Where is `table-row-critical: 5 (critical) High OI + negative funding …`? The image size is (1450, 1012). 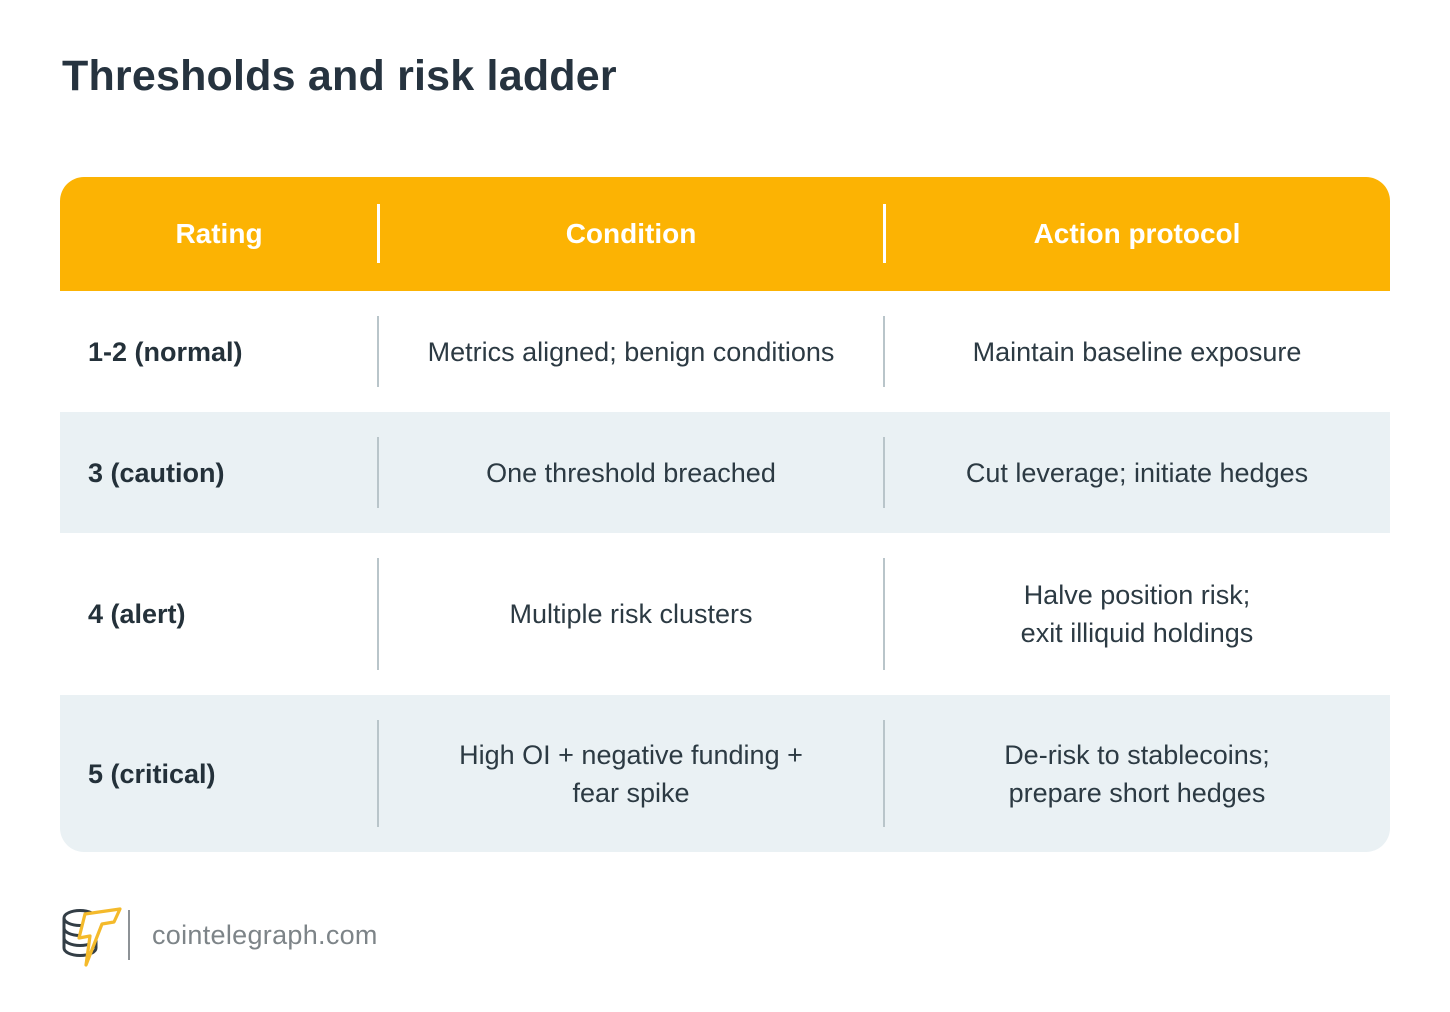 table-row-critical: 5 (critical) High OI + negative funding … is located at coordinates (725, 773).